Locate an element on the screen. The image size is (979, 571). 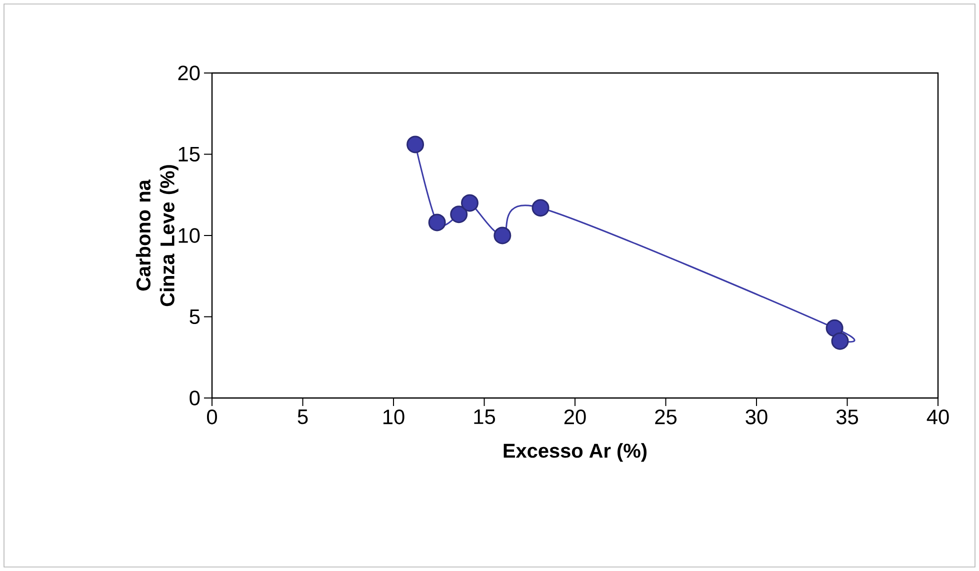
x-tick-label: 30 is located at coordinates (757, 417).